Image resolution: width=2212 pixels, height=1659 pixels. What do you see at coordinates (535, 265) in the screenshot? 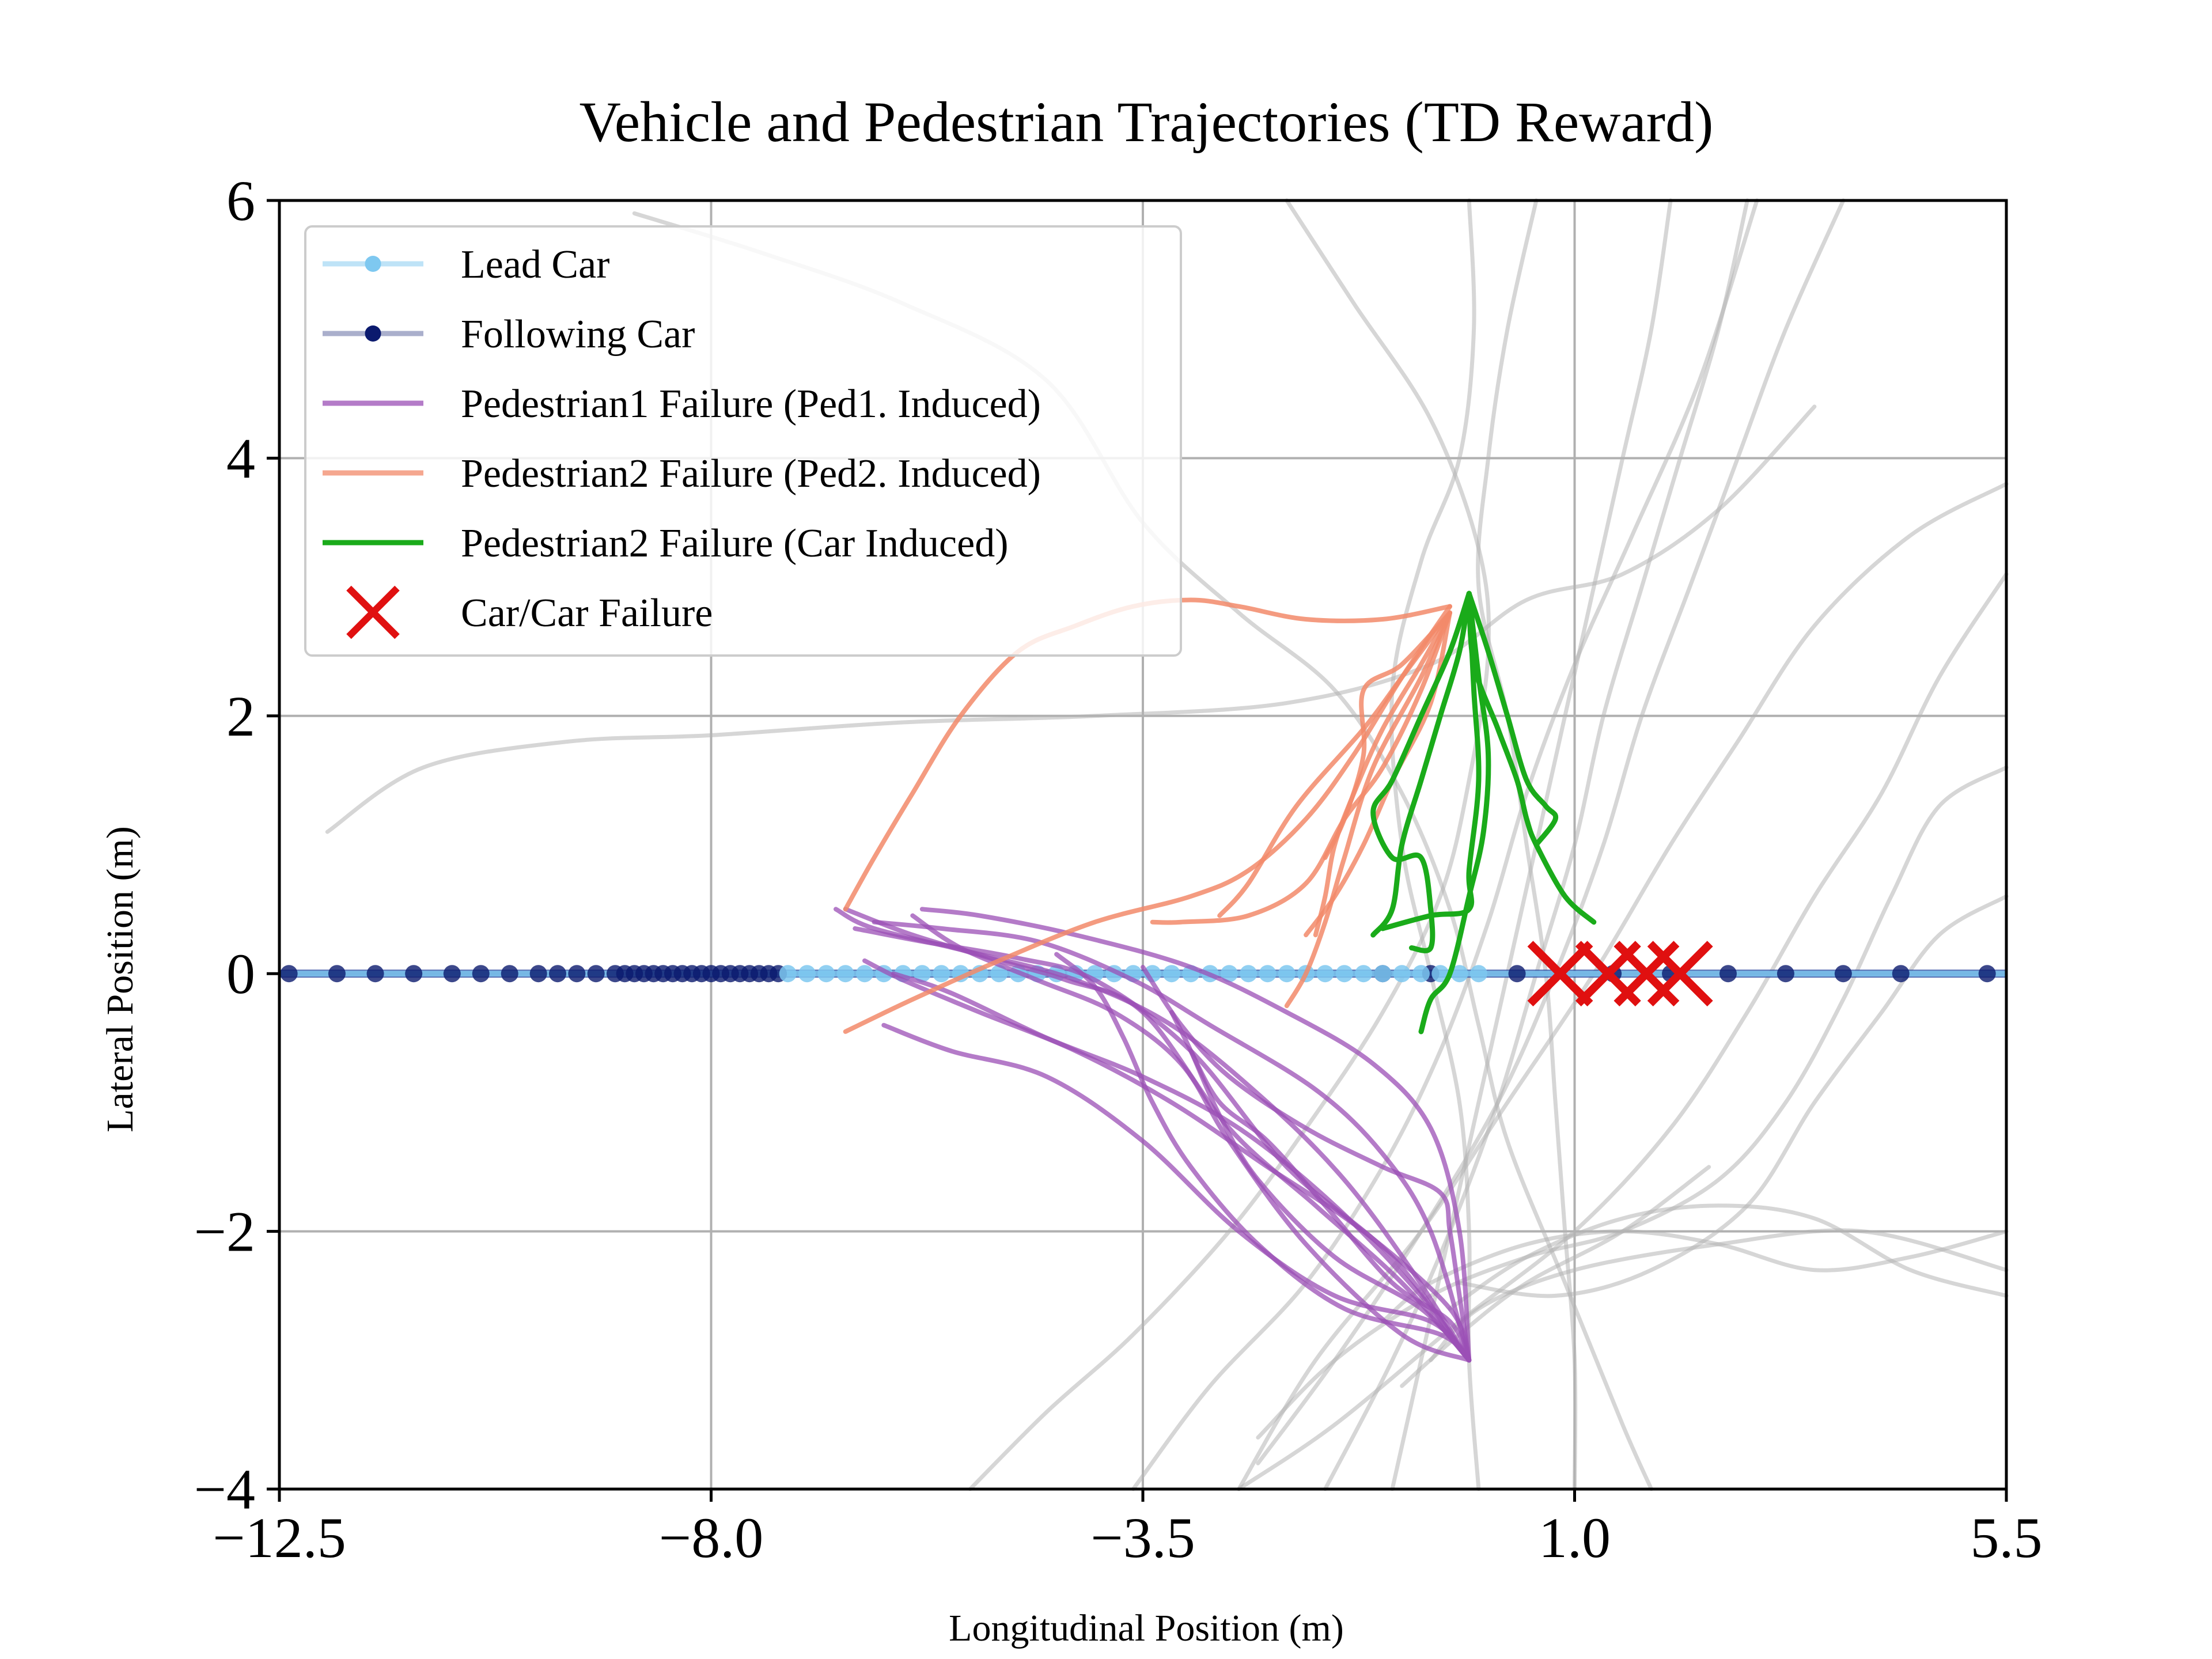
I see `legend-label: Lead Car` at bounding box center [535, 265].